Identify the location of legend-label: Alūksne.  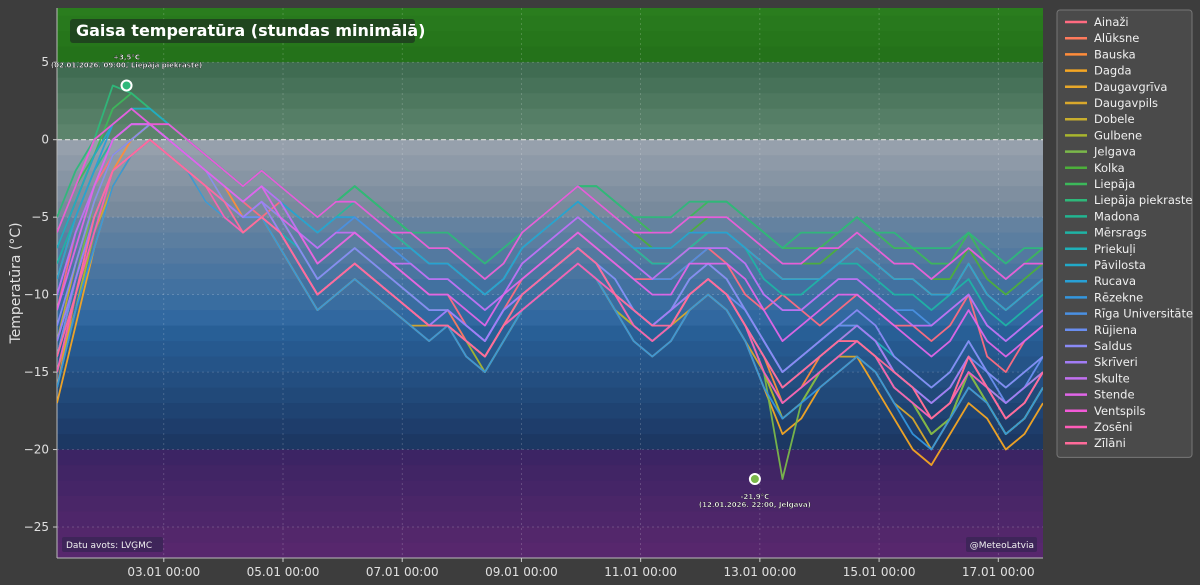
(1116, 38).